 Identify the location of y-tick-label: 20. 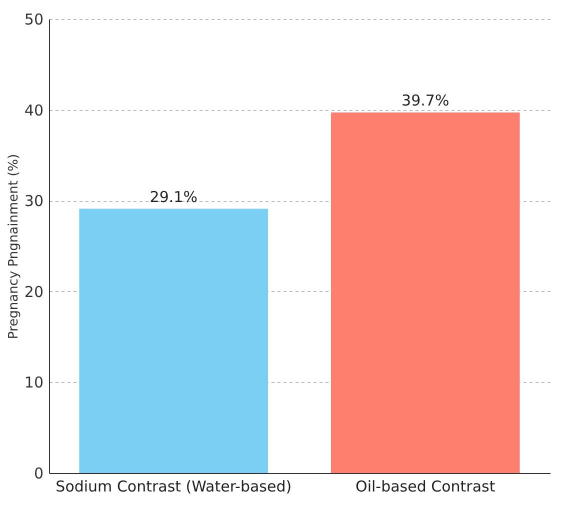
(34, 291).